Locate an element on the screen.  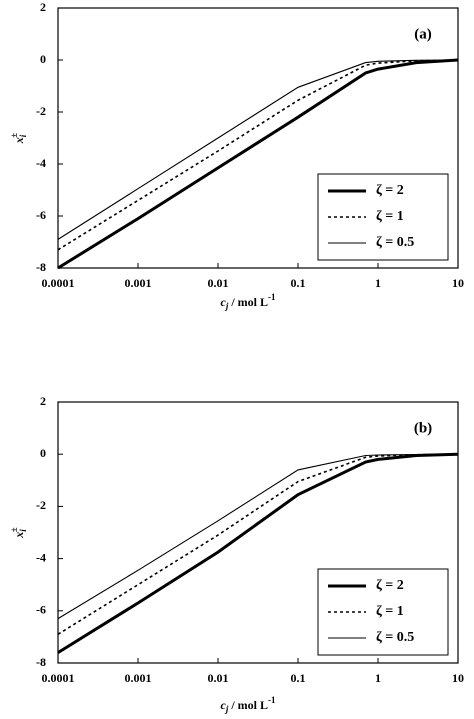
panel-label: (b) is located at coordinates (423, 428).